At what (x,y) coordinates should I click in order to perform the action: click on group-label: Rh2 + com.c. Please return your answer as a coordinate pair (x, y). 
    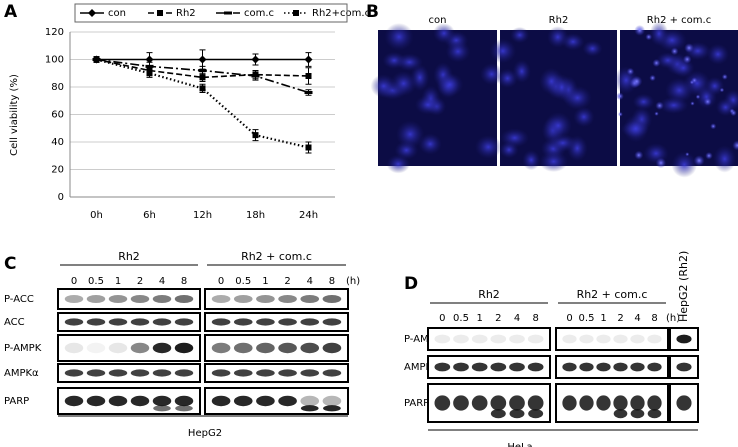
    Looking at the image, I should click on (612, 294).